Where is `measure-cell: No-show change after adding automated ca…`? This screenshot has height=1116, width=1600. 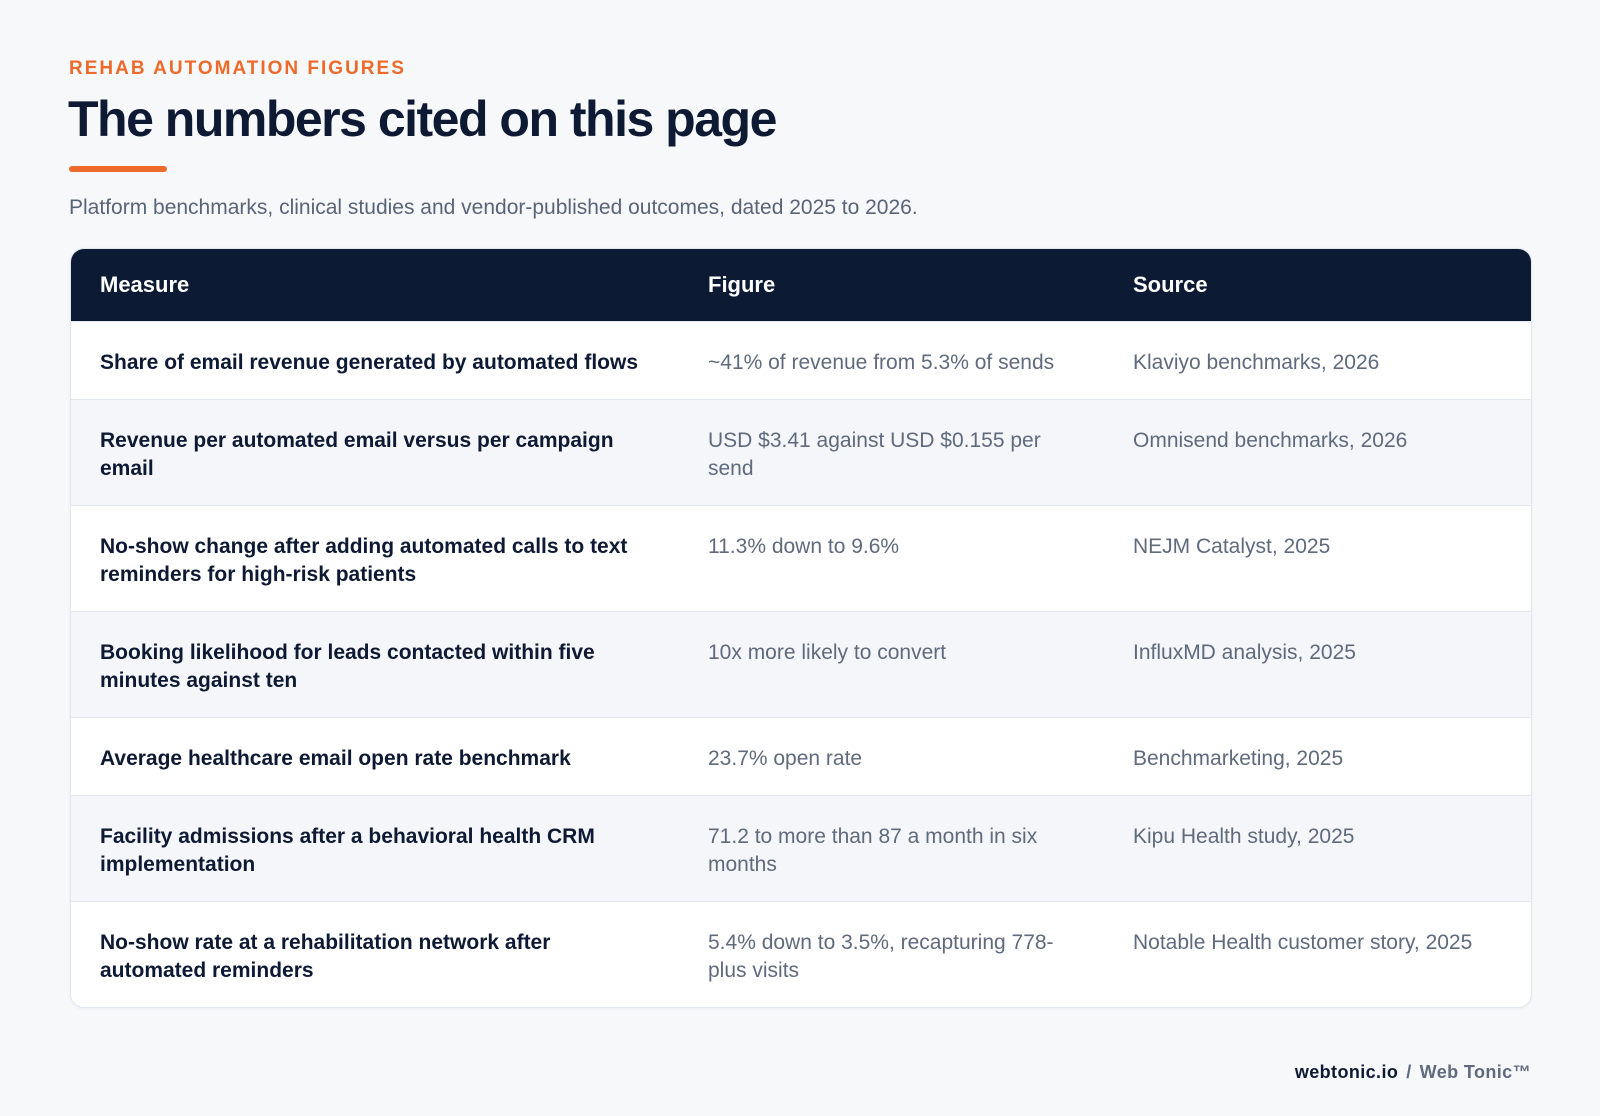
measure-cell: No-show change after adding automated ca… is located at coordinates (364, 560).